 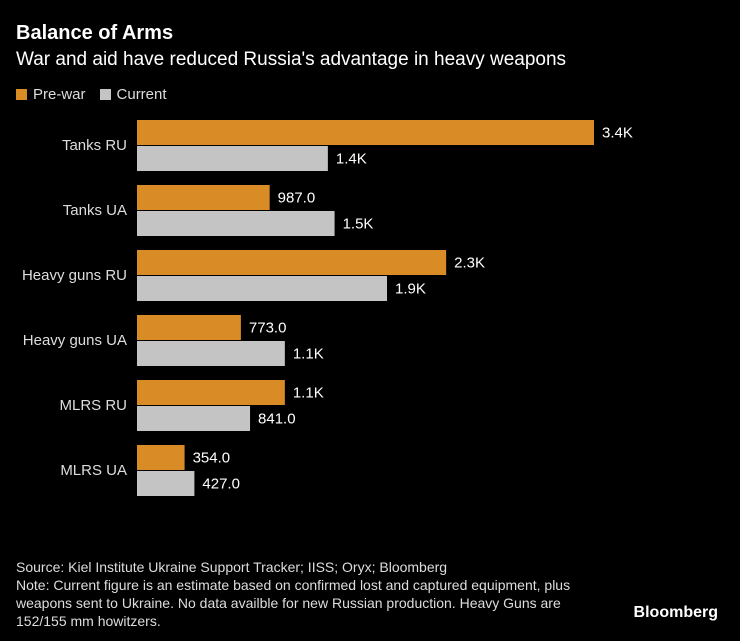 I want to click on category-label: Heavy guns UA, so click(x=75, y=340).